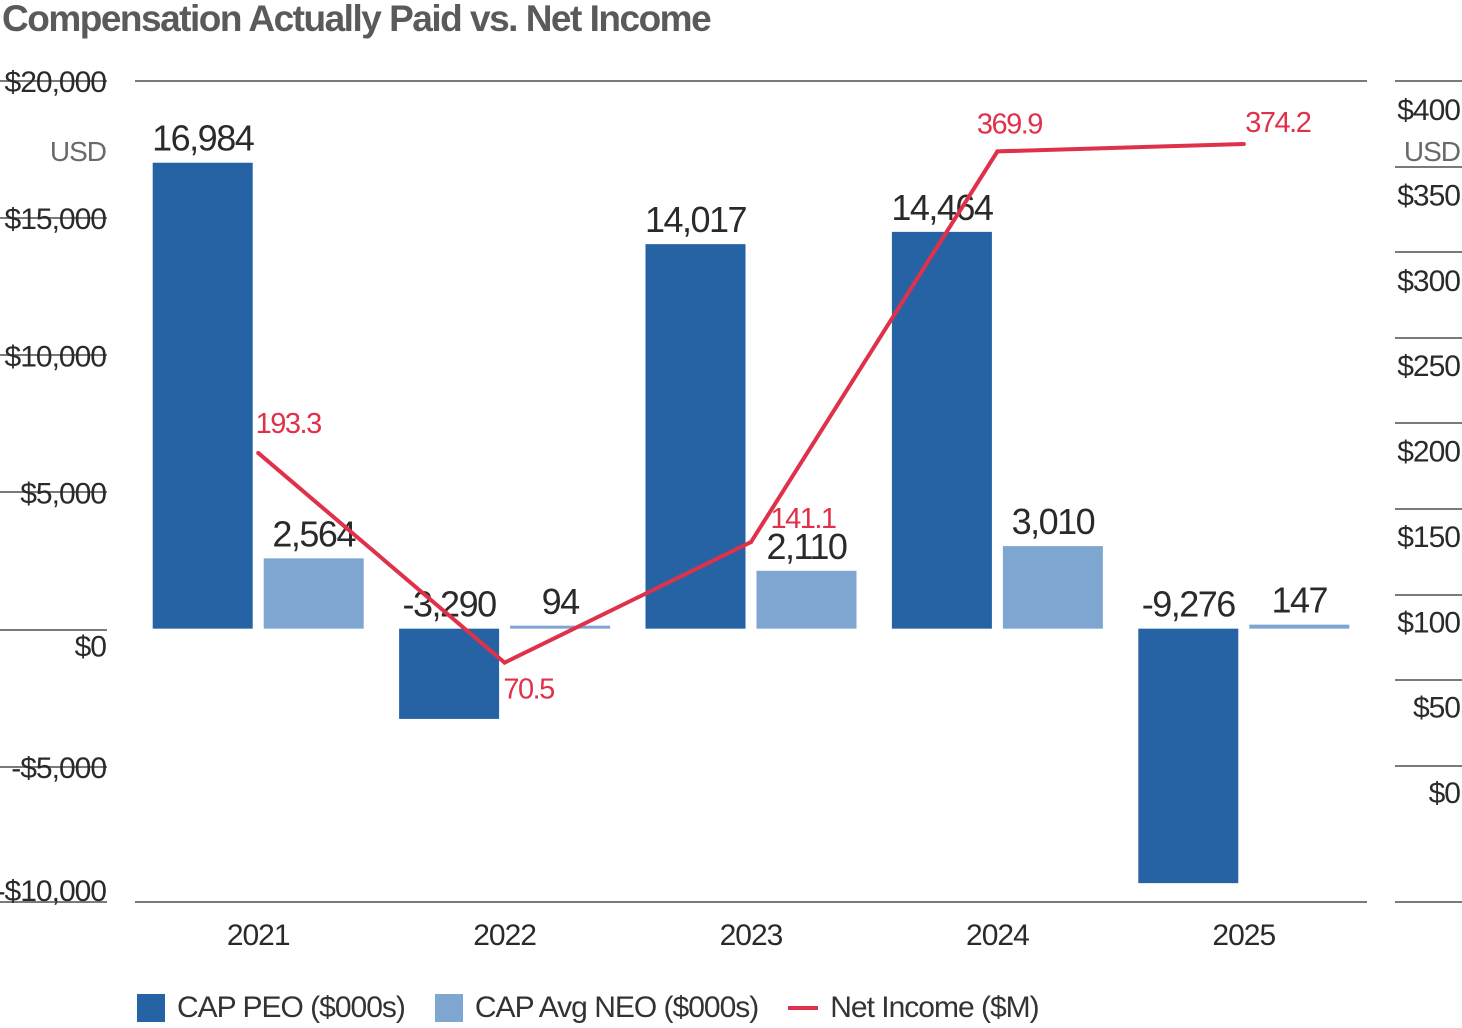 The image size is (1462, 1028). What do you see at coordinates (202, 395) in the screenshot?
I see `bar-cap-peo-000s-2021` at bounding box center [202, 395].